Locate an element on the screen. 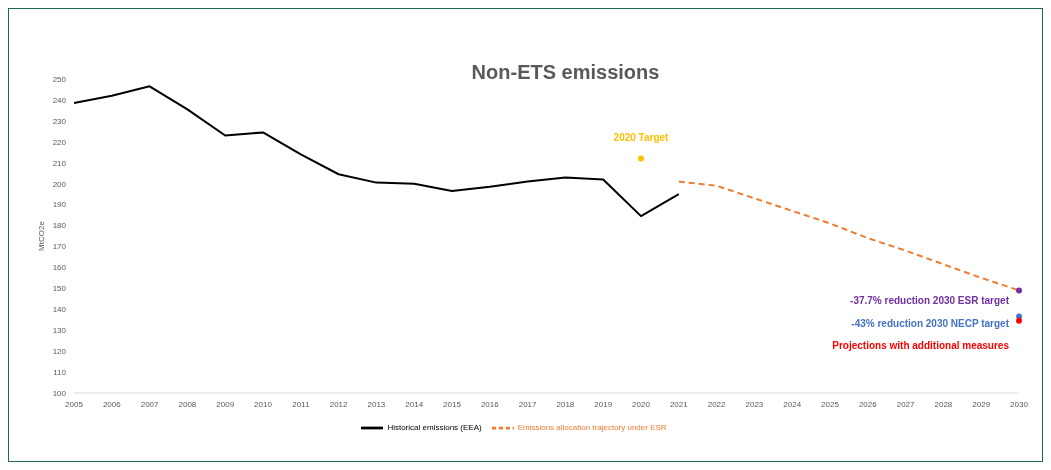 Image resolution: width=1051 pixels, height=470 pixels. y-tick-label: 220 is located at coordinates (59, 142).